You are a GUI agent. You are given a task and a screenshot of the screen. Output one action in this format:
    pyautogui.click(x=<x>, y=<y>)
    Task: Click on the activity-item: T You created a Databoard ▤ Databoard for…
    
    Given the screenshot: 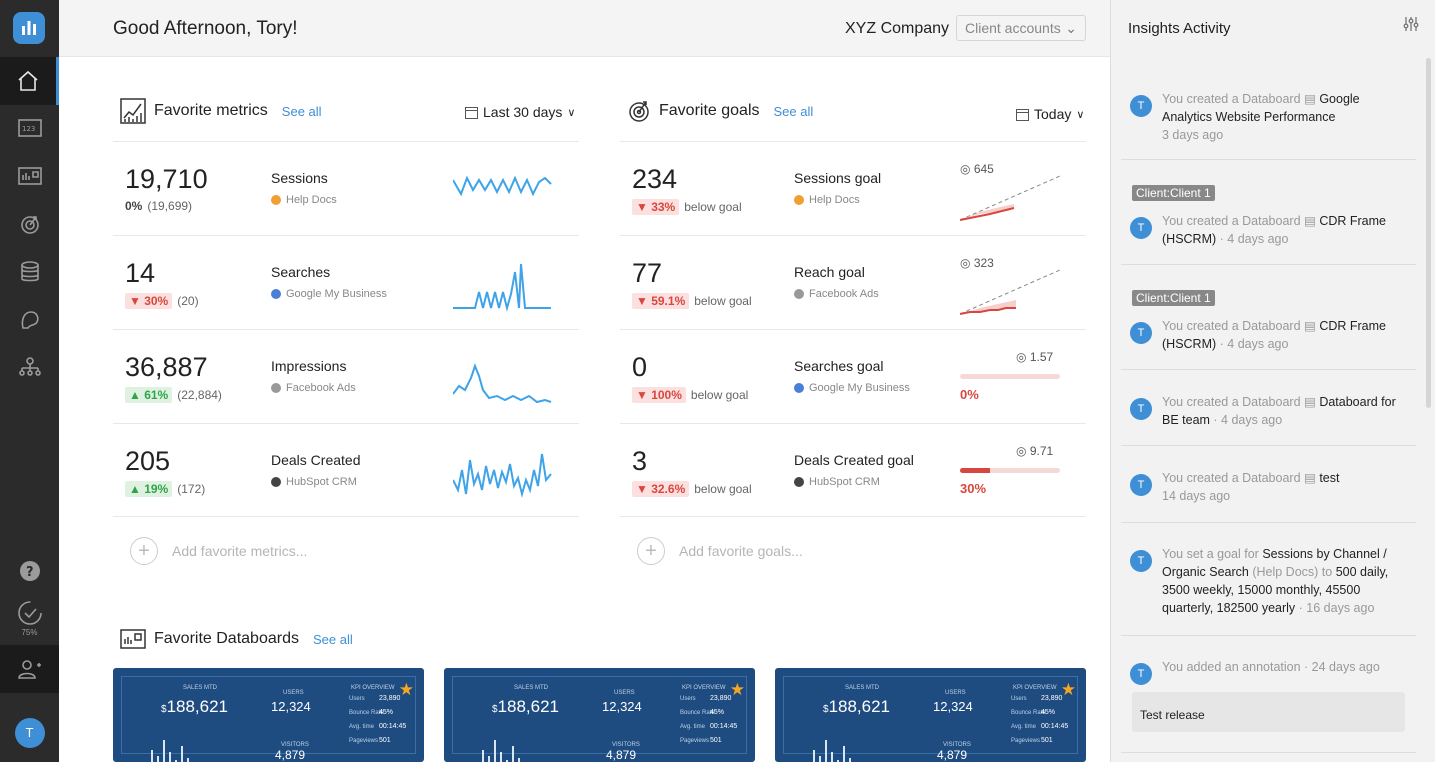 What is the action you would take?
    pyautogui.click(x=1268, y=408)
    